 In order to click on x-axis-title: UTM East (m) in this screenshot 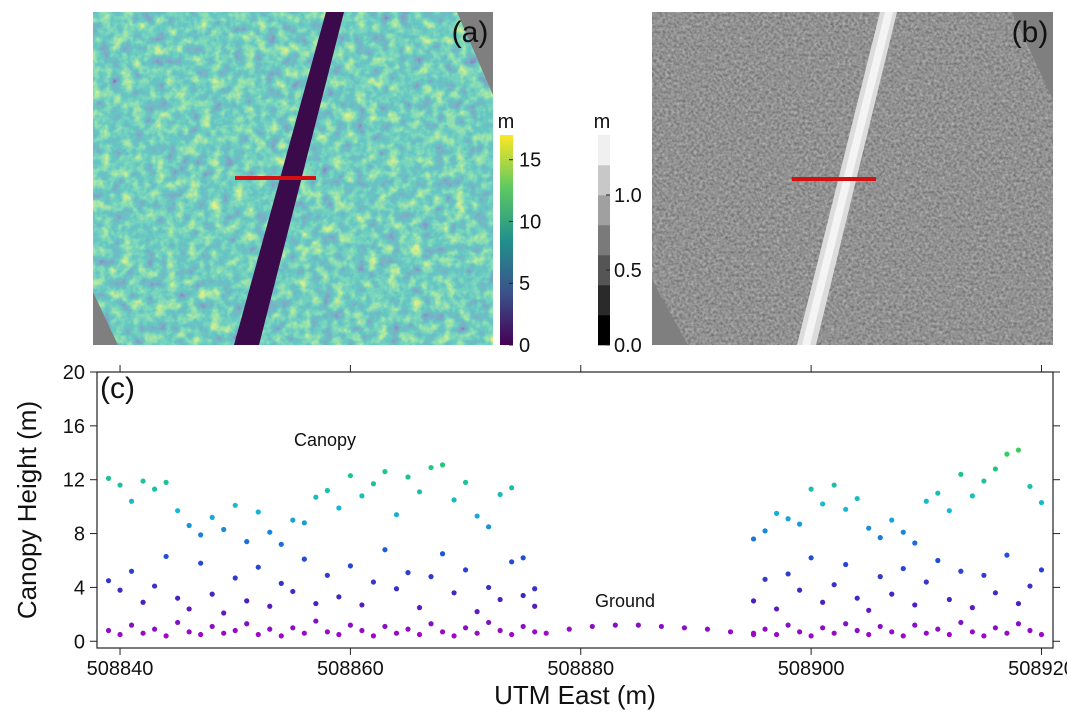, I will do `click(575, 695)`.